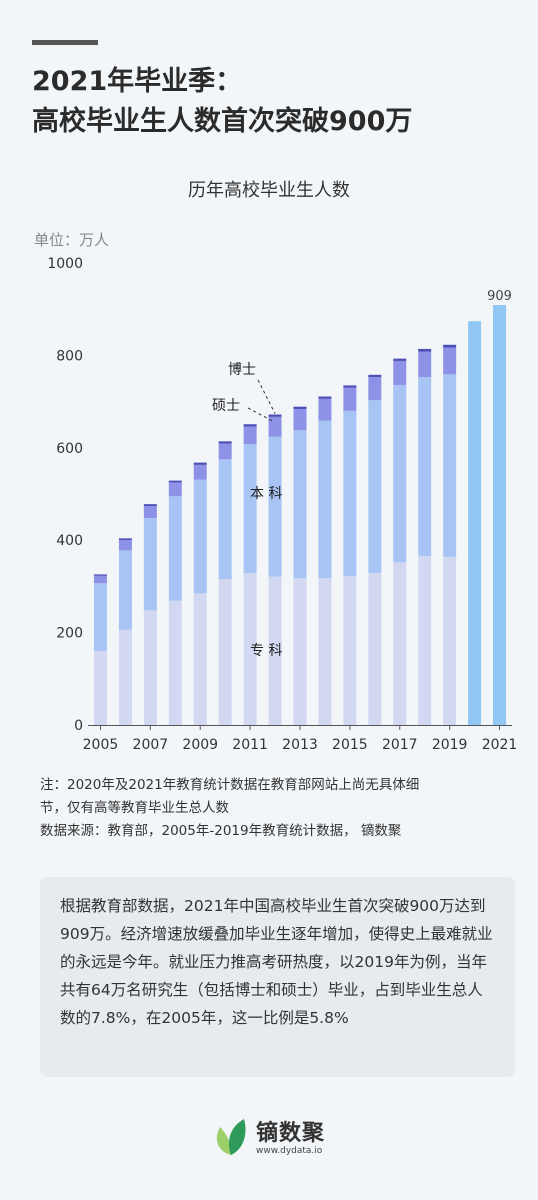 The image size is (538, 1200). Describe the element at coordinates (500, 515) in the screenshot. I see `bar-2021-total` at that location.